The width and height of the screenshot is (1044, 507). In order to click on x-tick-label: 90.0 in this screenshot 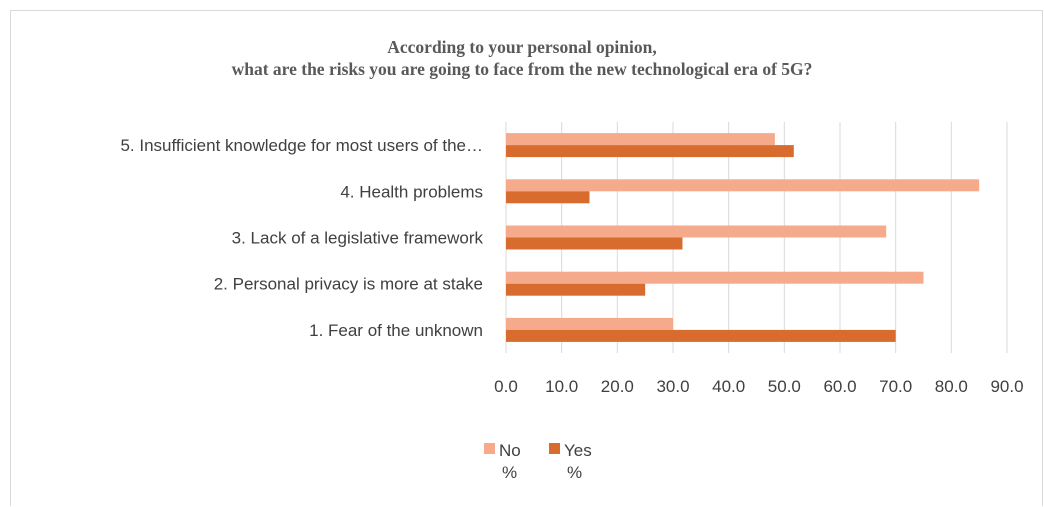, I will do `click(1006, 386)`.